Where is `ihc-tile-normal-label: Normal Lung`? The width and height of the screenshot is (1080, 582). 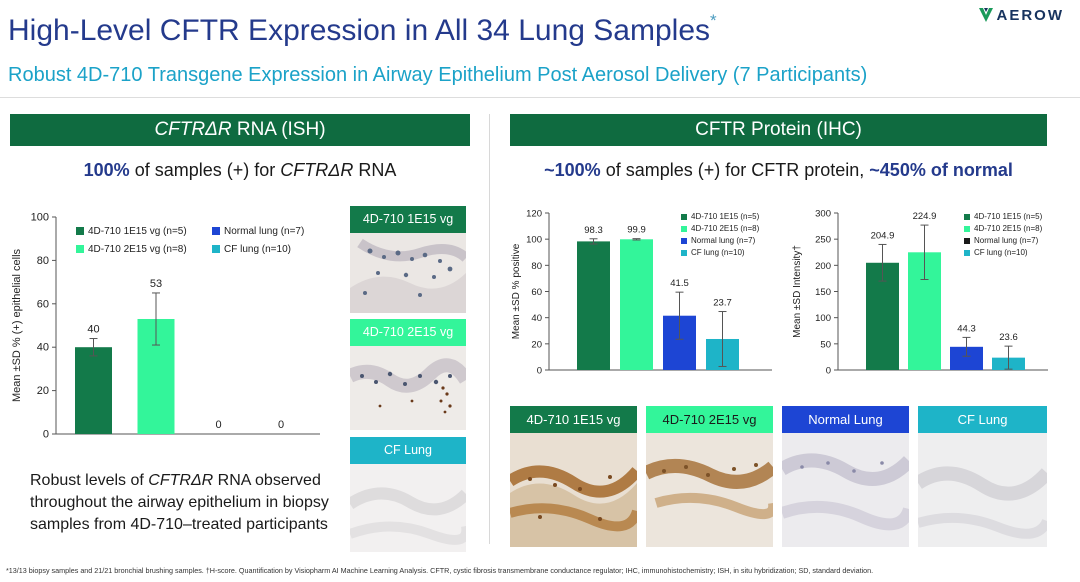 ihc-tile-normal-label: Normal Lung is located at coordinates (845, 419).